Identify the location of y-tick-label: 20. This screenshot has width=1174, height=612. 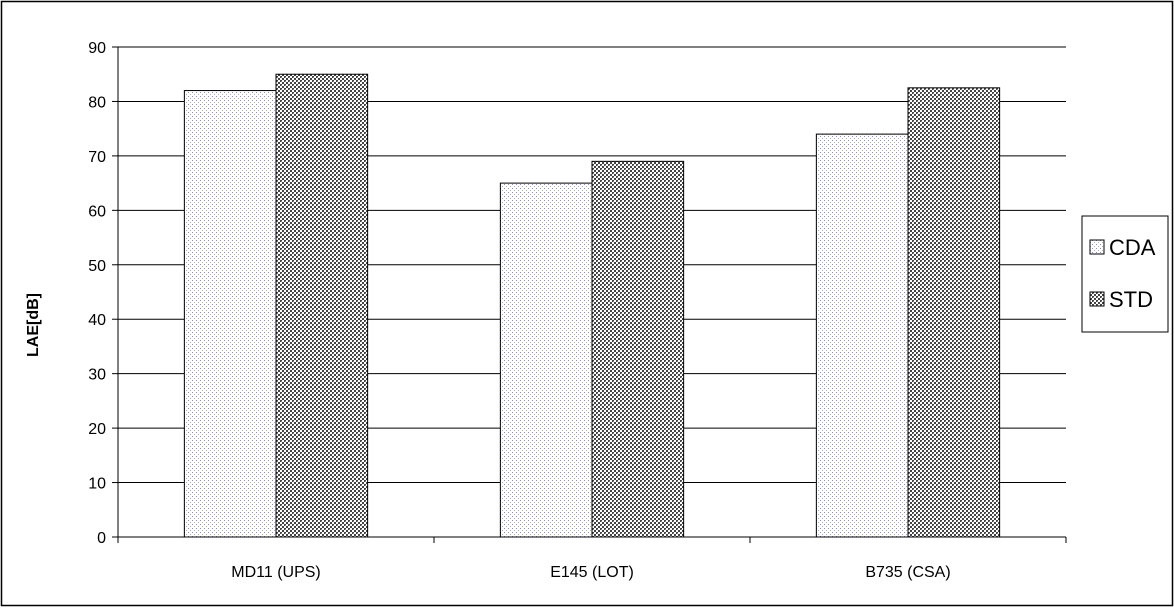
(97, 429).